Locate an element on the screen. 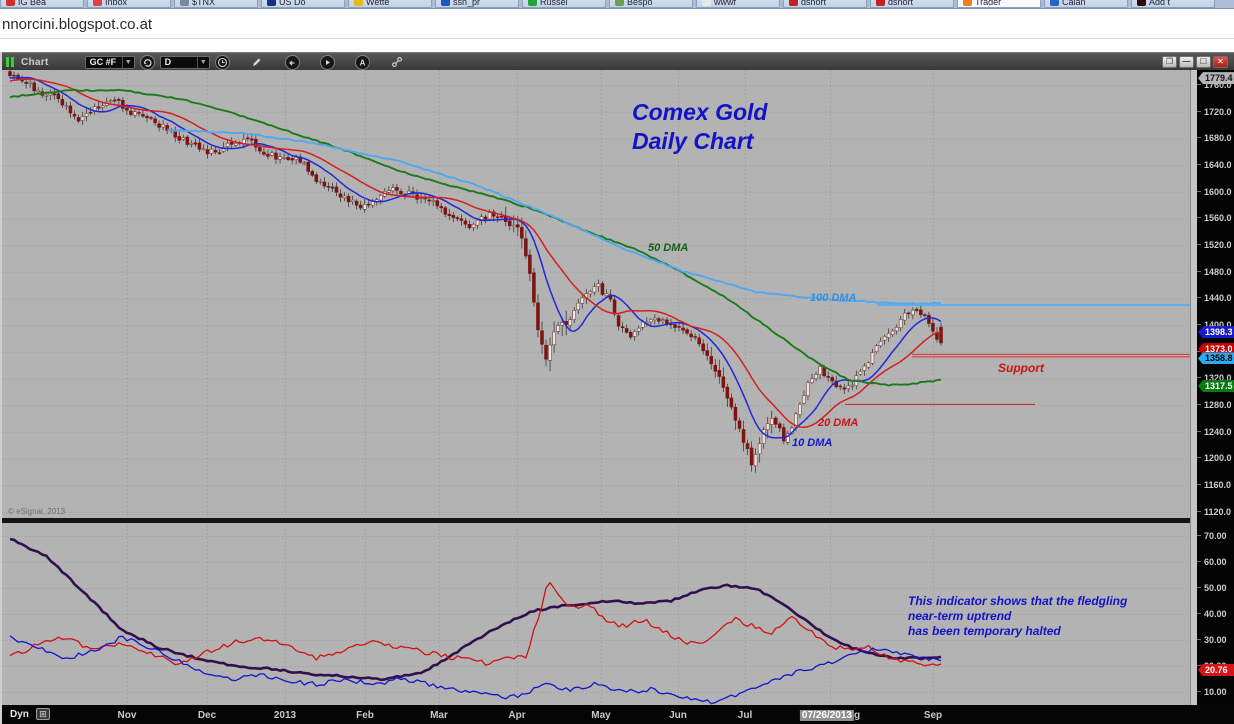  tab-label: Add t is located at coordinates (1160, 3).